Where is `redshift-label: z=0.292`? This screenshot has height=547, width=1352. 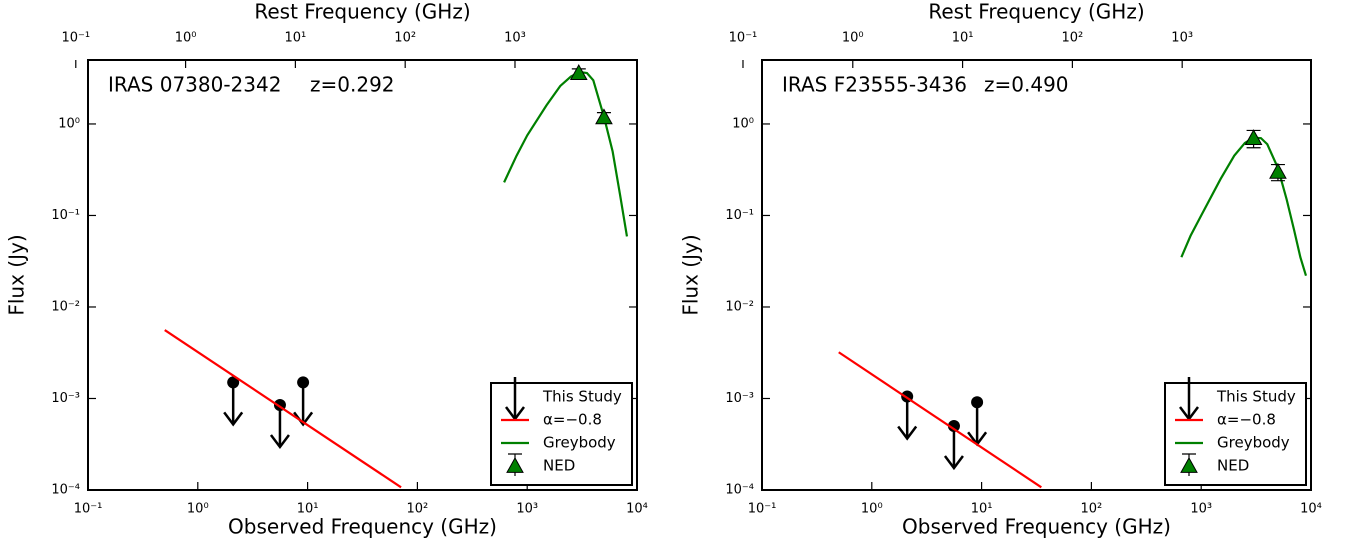
redshift-label: z=0.292 is located at coordinates (352, 85).